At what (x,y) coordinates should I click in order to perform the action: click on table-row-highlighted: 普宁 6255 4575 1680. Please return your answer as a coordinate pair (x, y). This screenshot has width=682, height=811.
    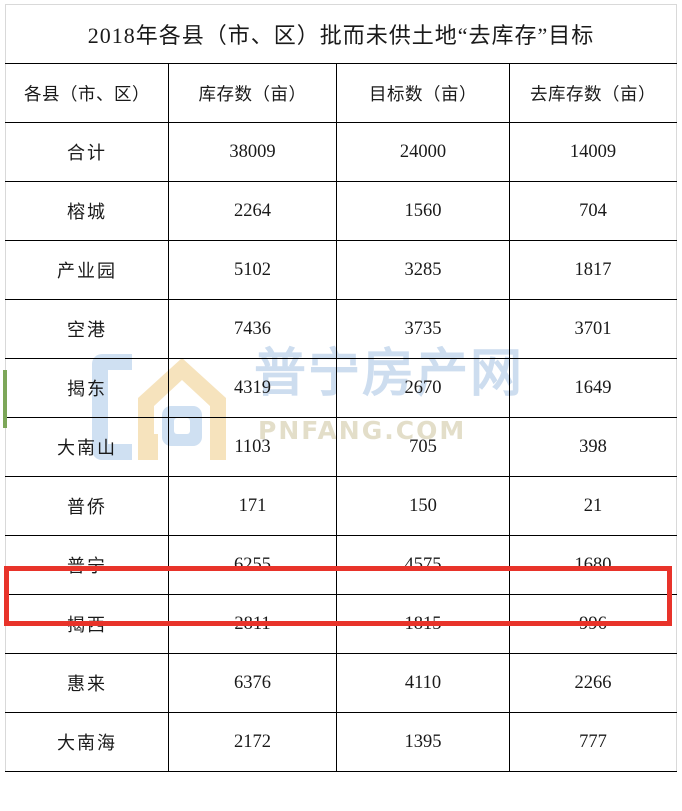
    Looking at the image, I should click on (341, 565).